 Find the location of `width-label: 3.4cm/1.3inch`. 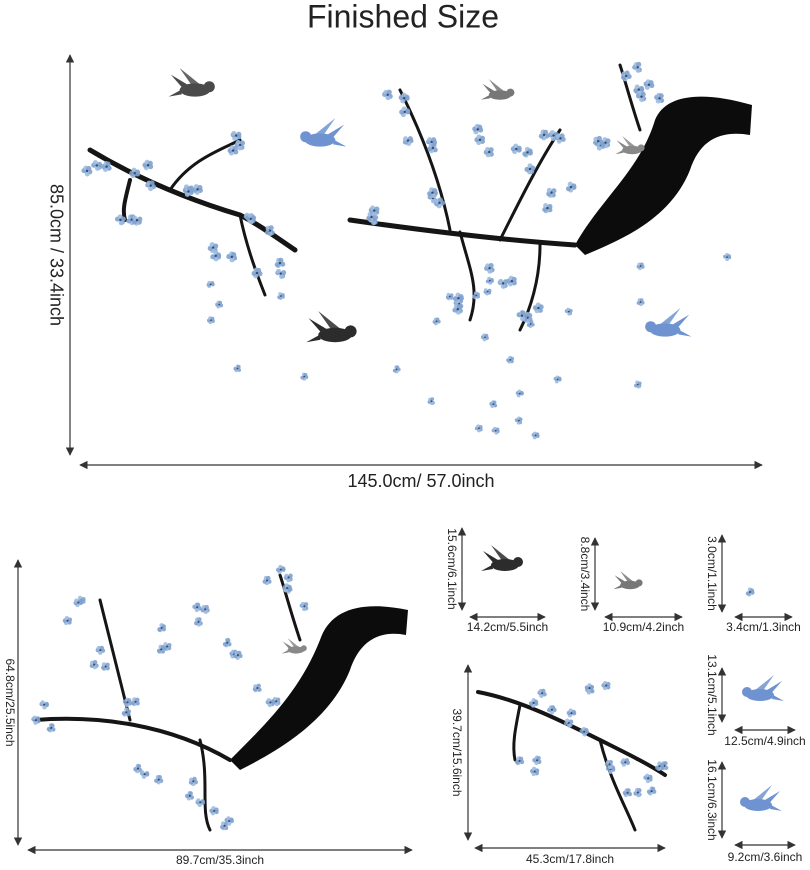

width-label: 3.4cm/1.3inch is located at coordinates (763, 627).